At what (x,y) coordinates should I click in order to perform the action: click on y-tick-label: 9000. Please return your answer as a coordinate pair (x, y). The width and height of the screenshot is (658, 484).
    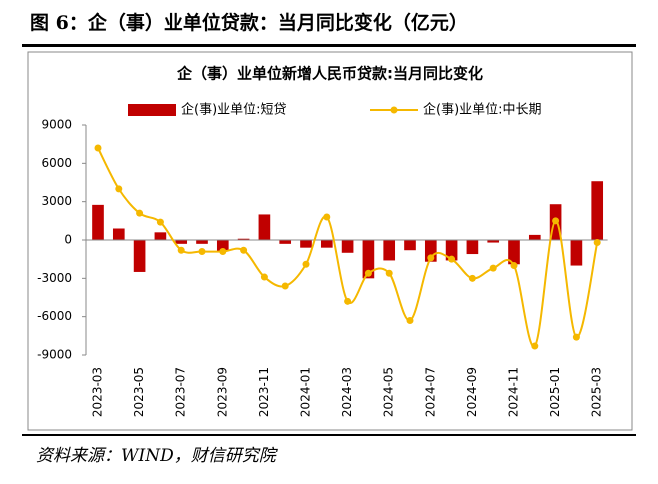
    Looking at the image, I should click on (56, 125).